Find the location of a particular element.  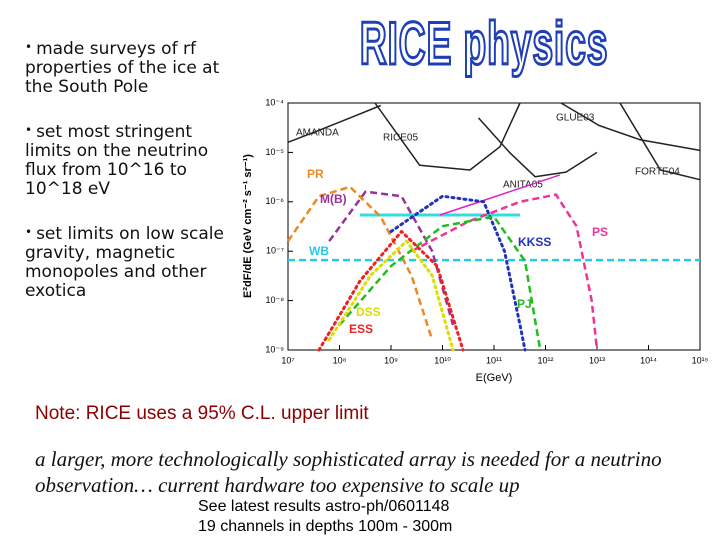

series-label: ESS is located at coordinates (361, 329).